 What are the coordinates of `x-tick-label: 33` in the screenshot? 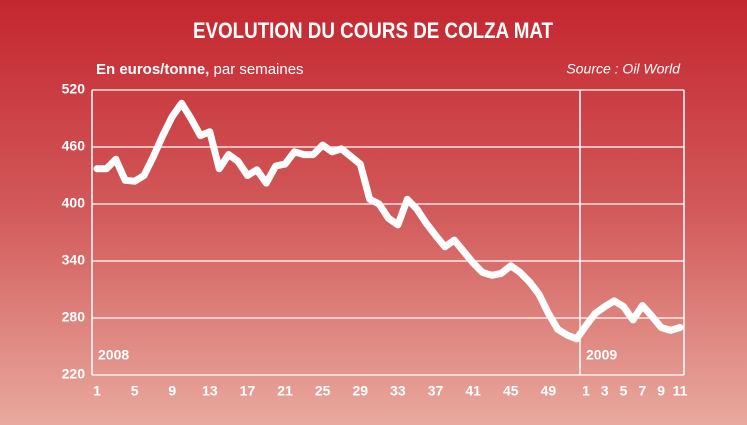 It's located at (398, 391).